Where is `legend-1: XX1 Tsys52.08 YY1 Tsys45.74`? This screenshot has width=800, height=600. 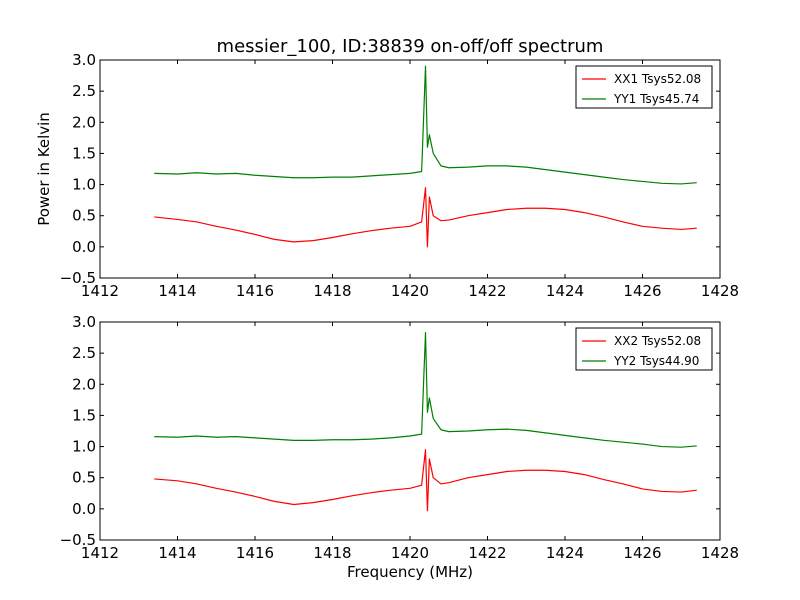
legend-1: XX1 Tsys52.08 YY1 Tsys45.74 is located at coordinates (644, 87).